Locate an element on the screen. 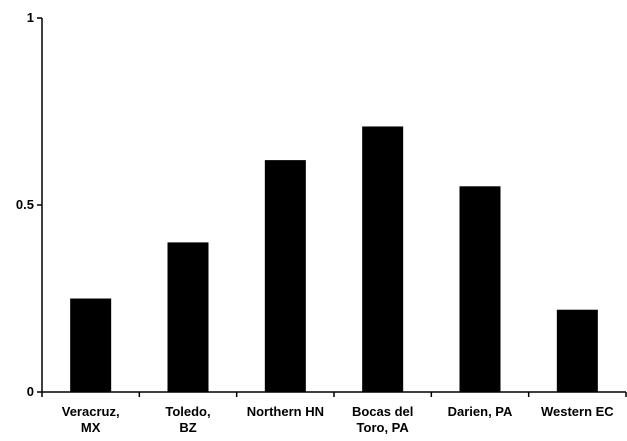 Image resolution: width=627 pixels, height=441 pixels. x-category-label: Toledo, BZ is located at coordinates (187, 419).